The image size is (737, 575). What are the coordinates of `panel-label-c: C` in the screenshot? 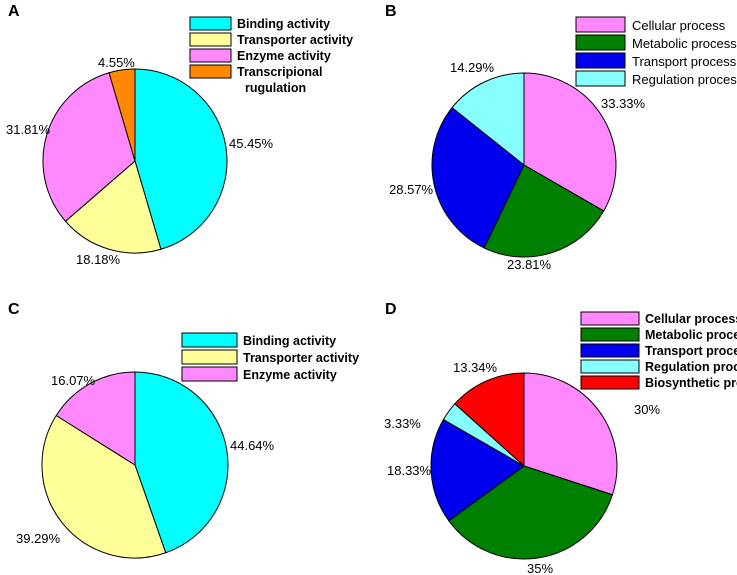 It's located at (14, 309).